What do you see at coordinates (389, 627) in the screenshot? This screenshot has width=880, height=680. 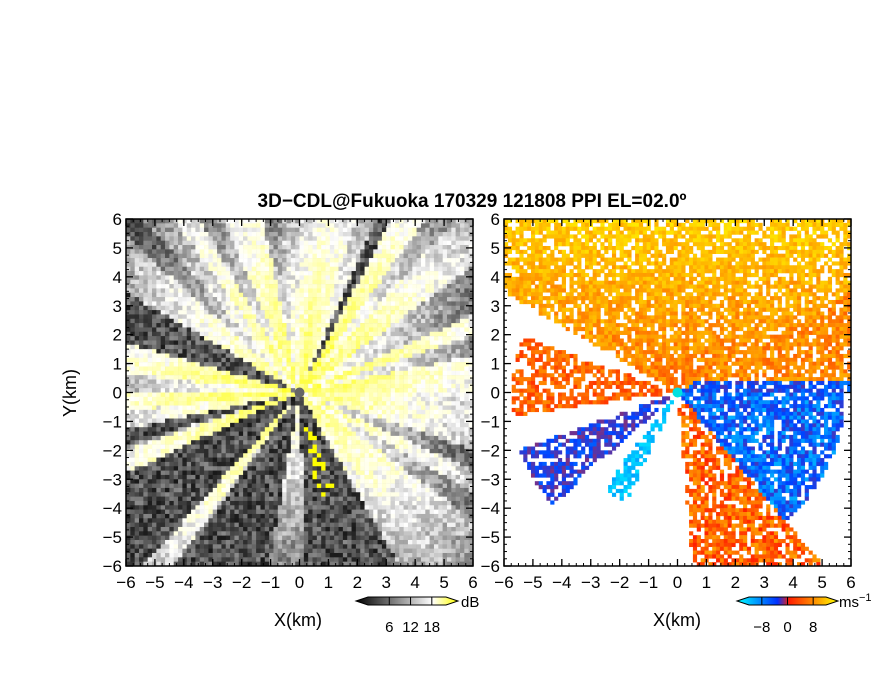 I see `colorbar-tick-label: 6` at bounding box center [389, 627].